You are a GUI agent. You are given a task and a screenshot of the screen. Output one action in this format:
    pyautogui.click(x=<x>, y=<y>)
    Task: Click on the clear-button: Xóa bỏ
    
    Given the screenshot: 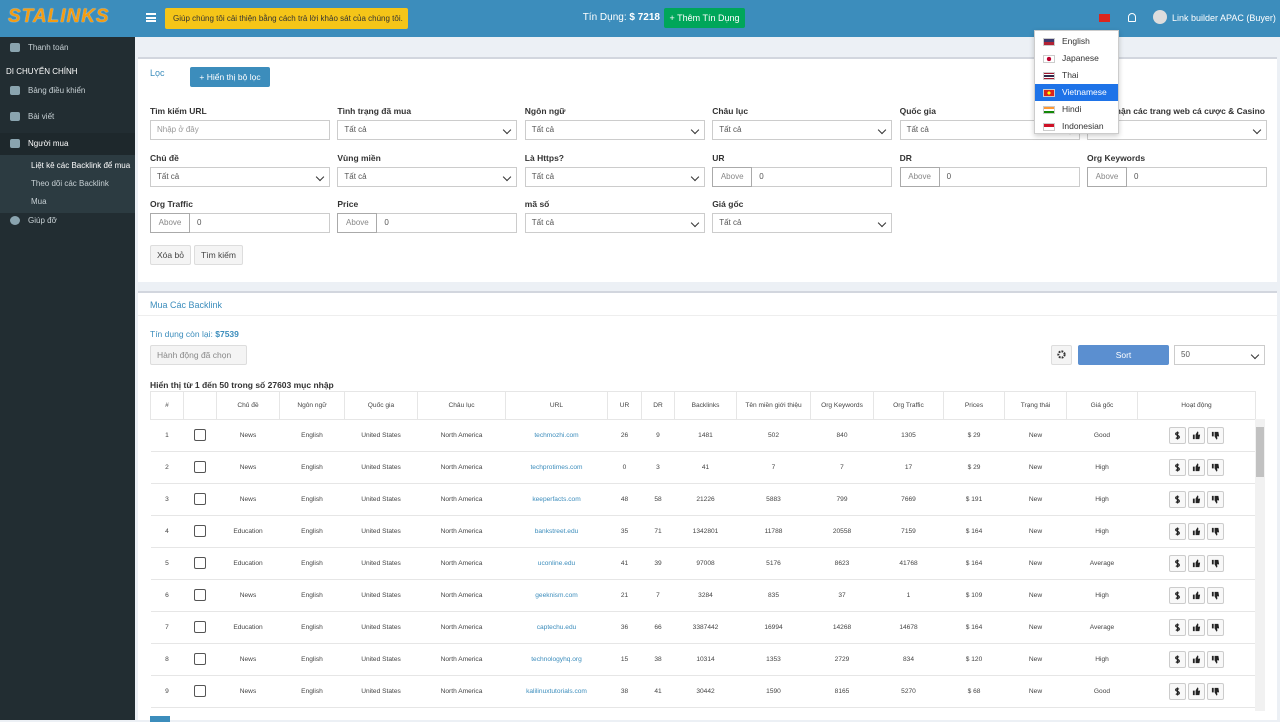 What is the action you would take?
    pyautogui.click(x=170, y=255)
    